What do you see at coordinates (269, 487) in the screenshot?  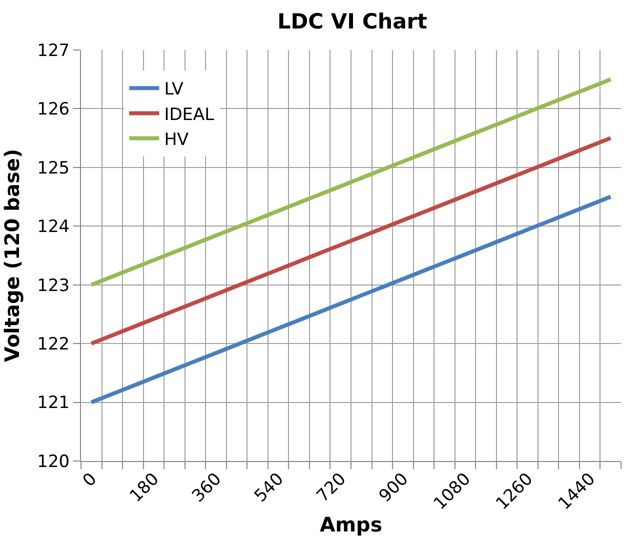 I see `x-tick-label: 540` at bounding box center [269, 487].